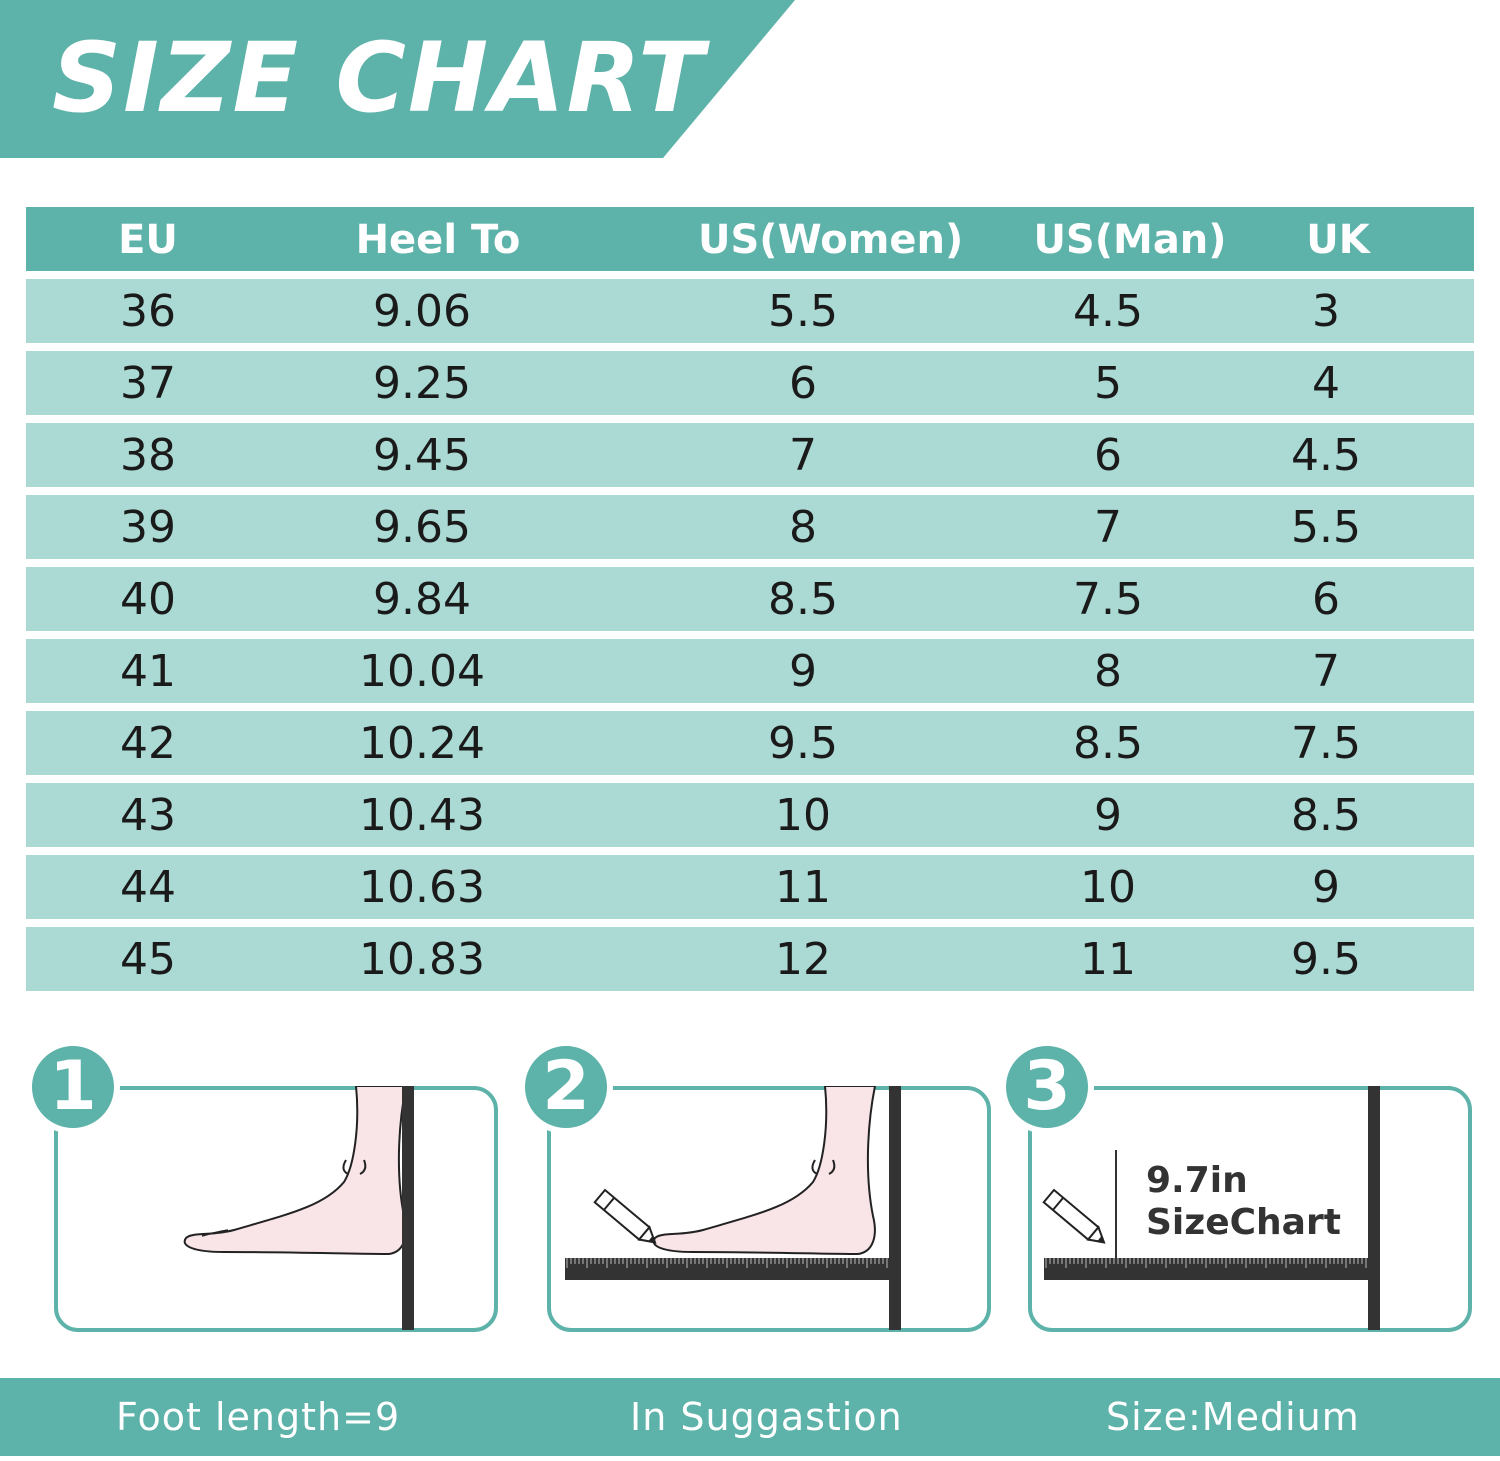 The image size is (1500, 1461). What do you see at coordinates (1233, 1417) in the screenshot?
I see `size-text: Size:Medium` at bounding box center [1233, 1417].